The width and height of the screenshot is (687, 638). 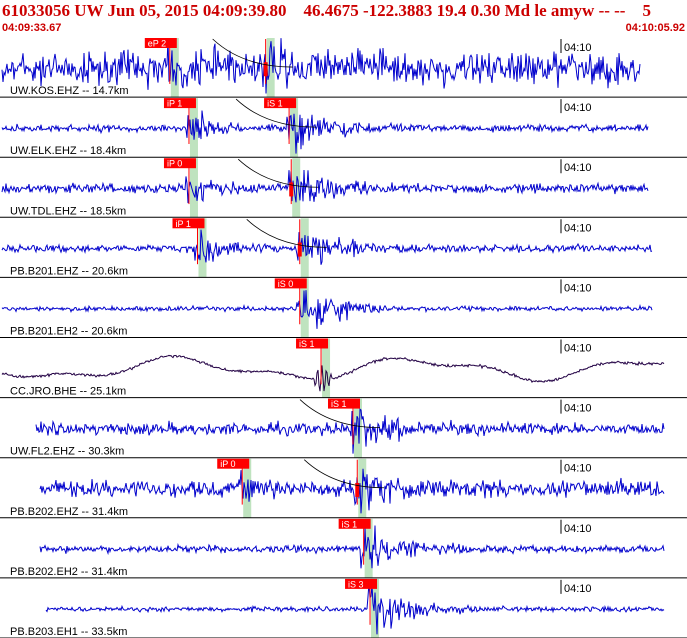 I want to click on trace-panel: iS 0 04:10 PB.B201.EH2 -- 20.6km, so click(x=343, y=308).